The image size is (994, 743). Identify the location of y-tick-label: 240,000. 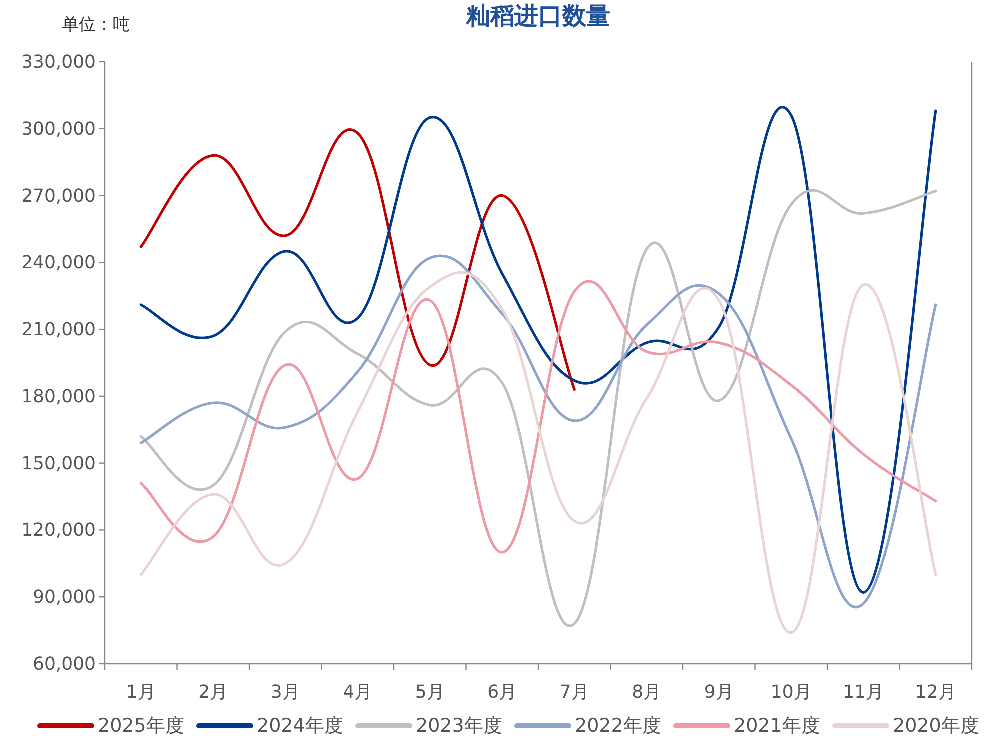
(59, 263).